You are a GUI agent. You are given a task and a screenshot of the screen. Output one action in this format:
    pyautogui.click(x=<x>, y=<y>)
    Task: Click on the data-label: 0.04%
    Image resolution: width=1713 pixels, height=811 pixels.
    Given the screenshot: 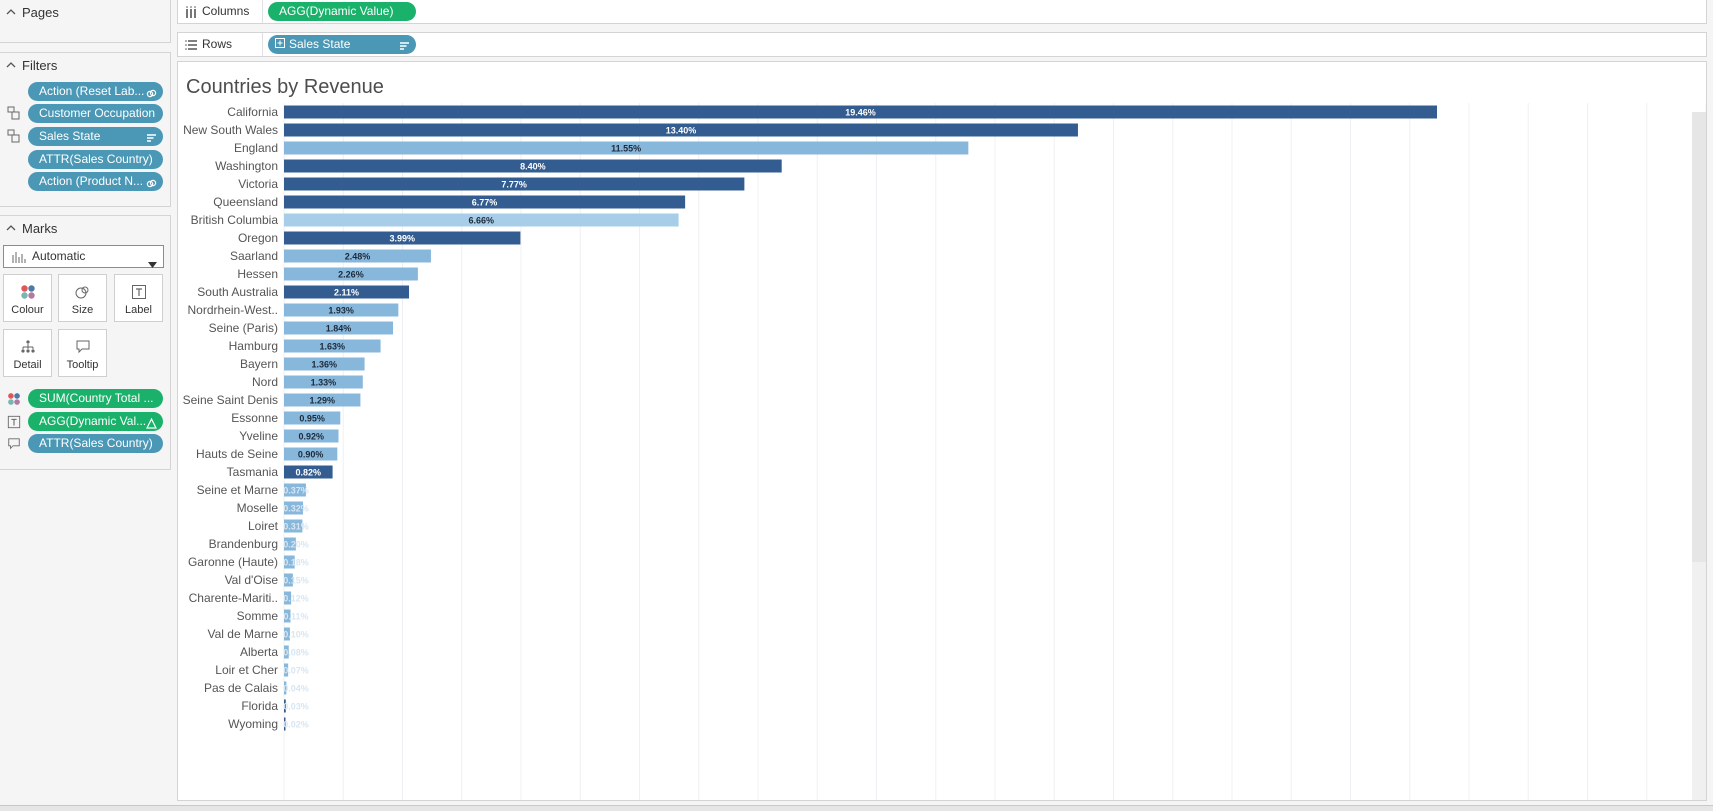 What is the action you would take?
    pyautogui.click(x=296, y=689)
    